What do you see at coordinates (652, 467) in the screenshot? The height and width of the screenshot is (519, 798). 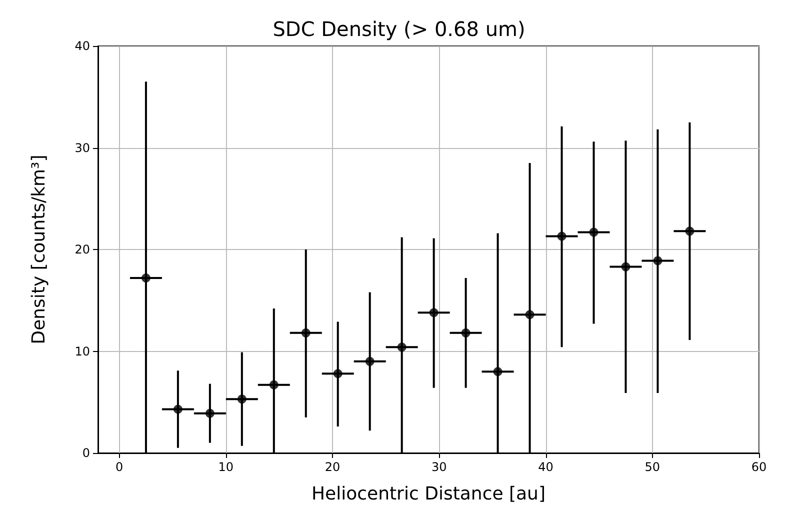 I see `x-tick-label: 50` at bounding box center [652, 467].